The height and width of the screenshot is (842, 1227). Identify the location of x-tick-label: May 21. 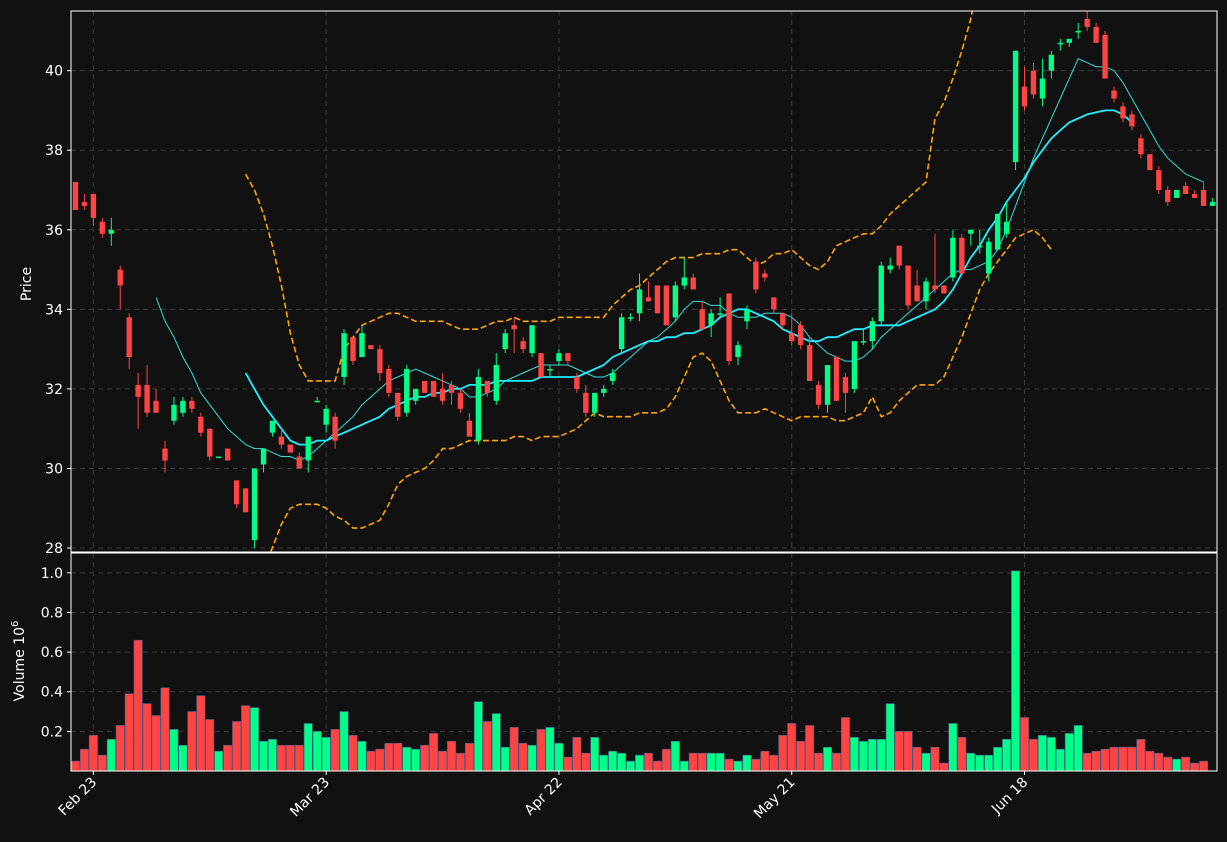
(775, 799).